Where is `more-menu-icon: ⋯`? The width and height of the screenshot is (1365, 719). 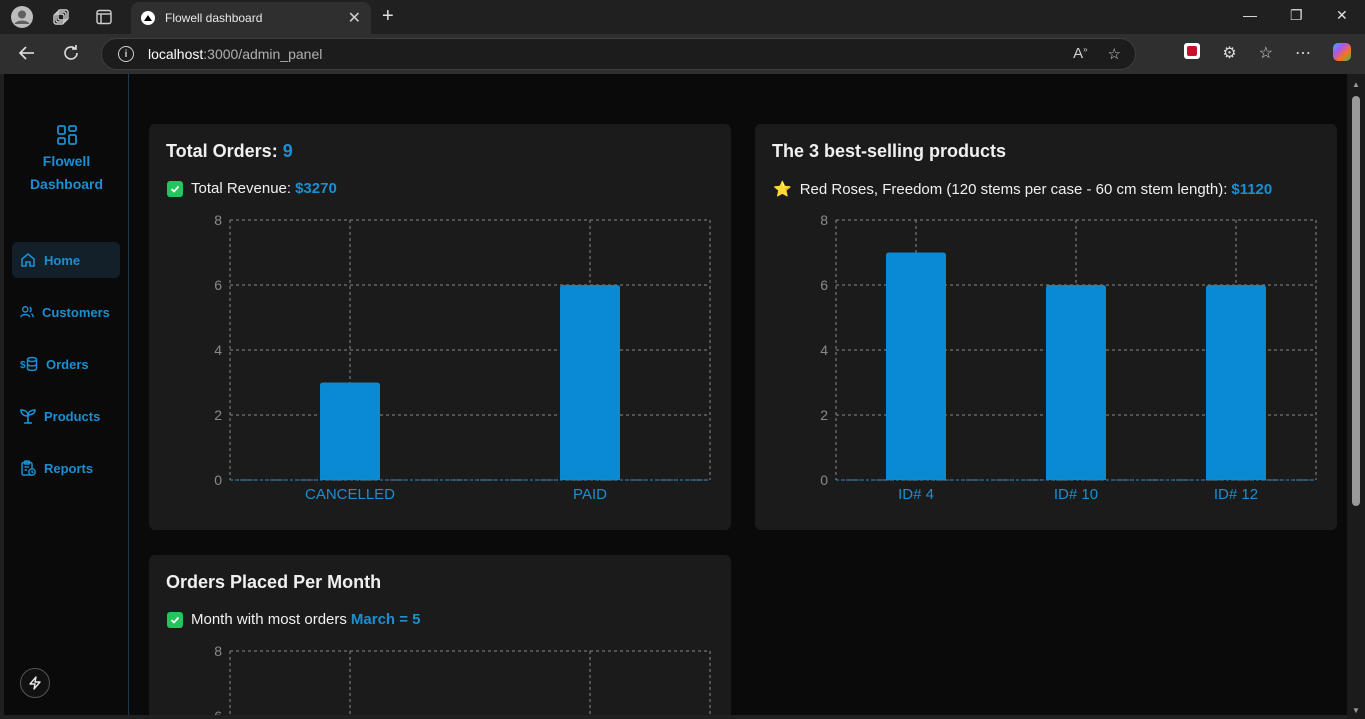
more-menu-icon: ⋯ is located at coordinates (1303, 53).